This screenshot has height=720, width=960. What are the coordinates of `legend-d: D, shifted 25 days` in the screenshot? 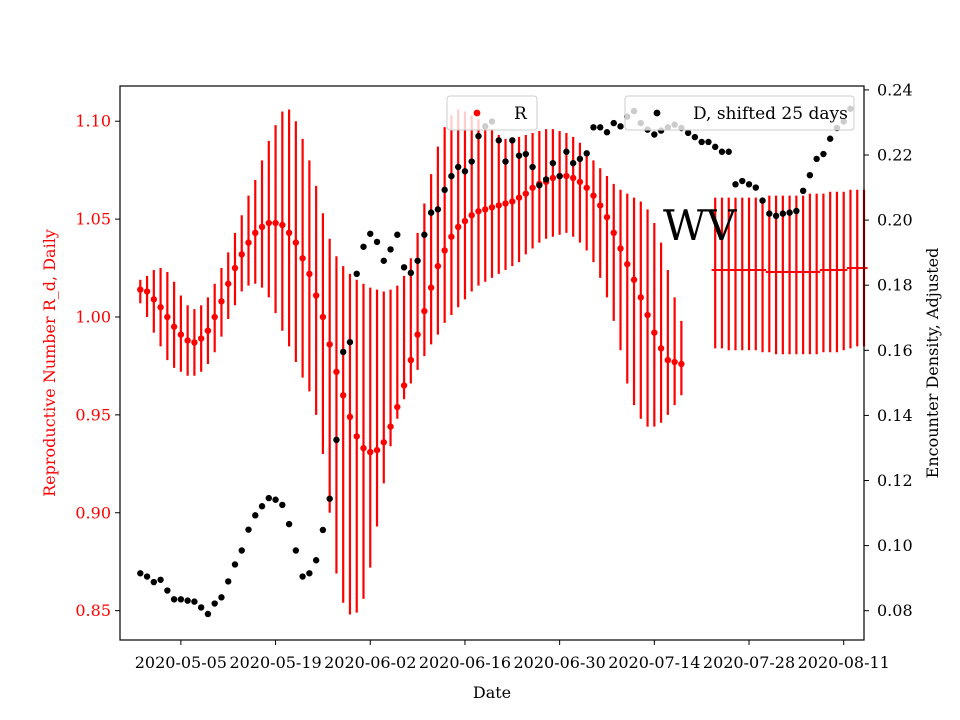 It's located at (739, 113).